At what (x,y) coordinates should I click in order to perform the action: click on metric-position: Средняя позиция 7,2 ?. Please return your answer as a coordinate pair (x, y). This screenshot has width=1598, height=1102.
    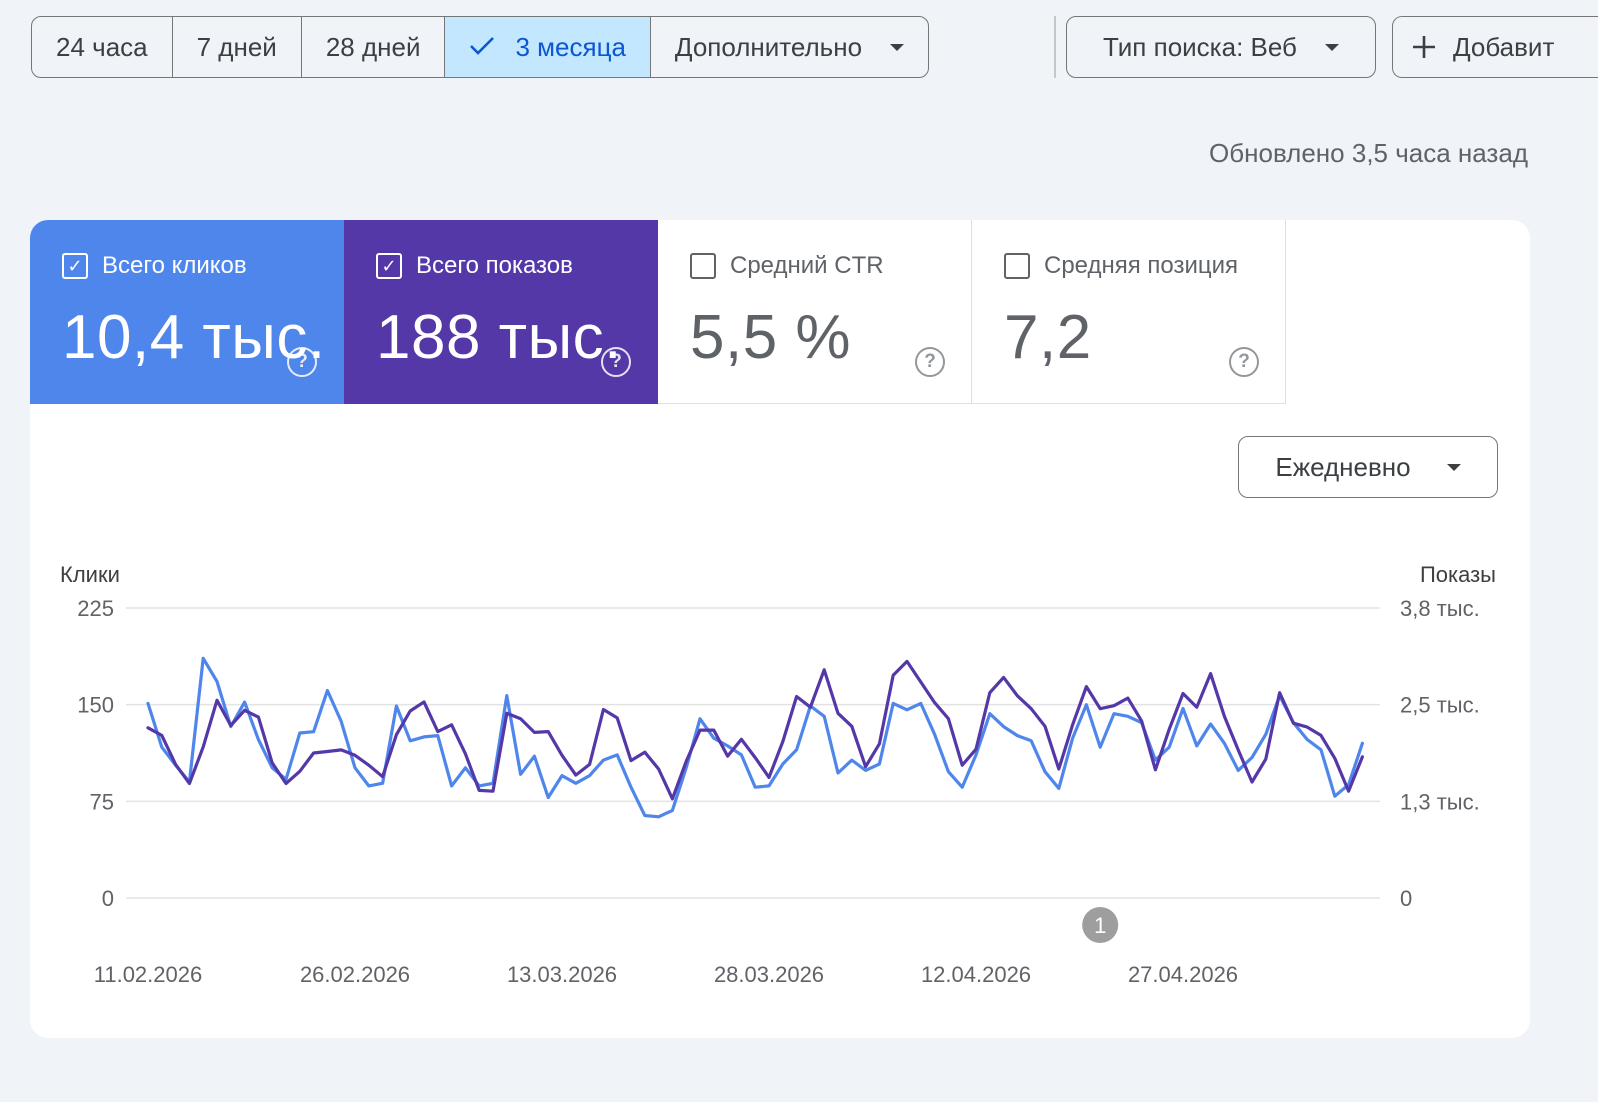
    Looking at the image, I should click on (1129, 312).